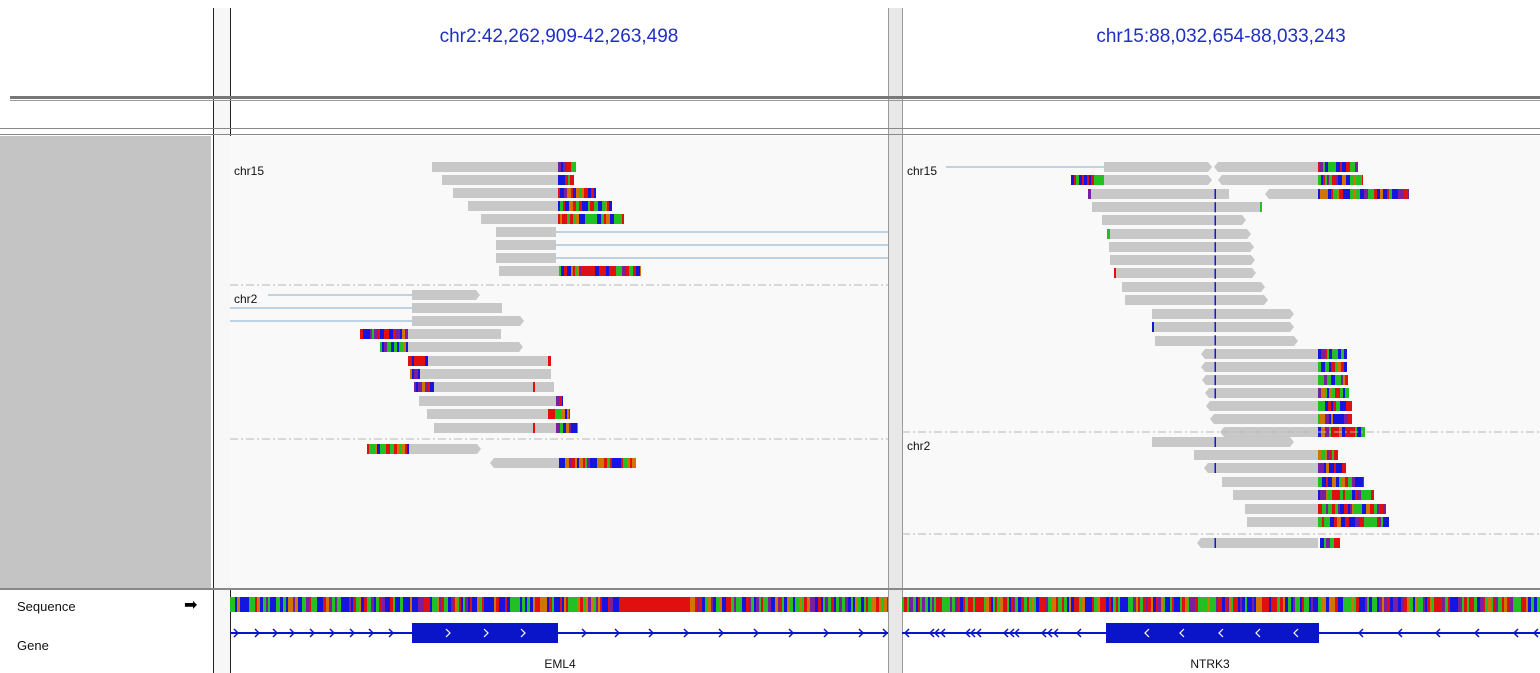 This screenshot has width=1540, height=673. Describe the element at coordinates (191, 604) in the screenshot. I see `right-arrow-icon: ➡` at that location.